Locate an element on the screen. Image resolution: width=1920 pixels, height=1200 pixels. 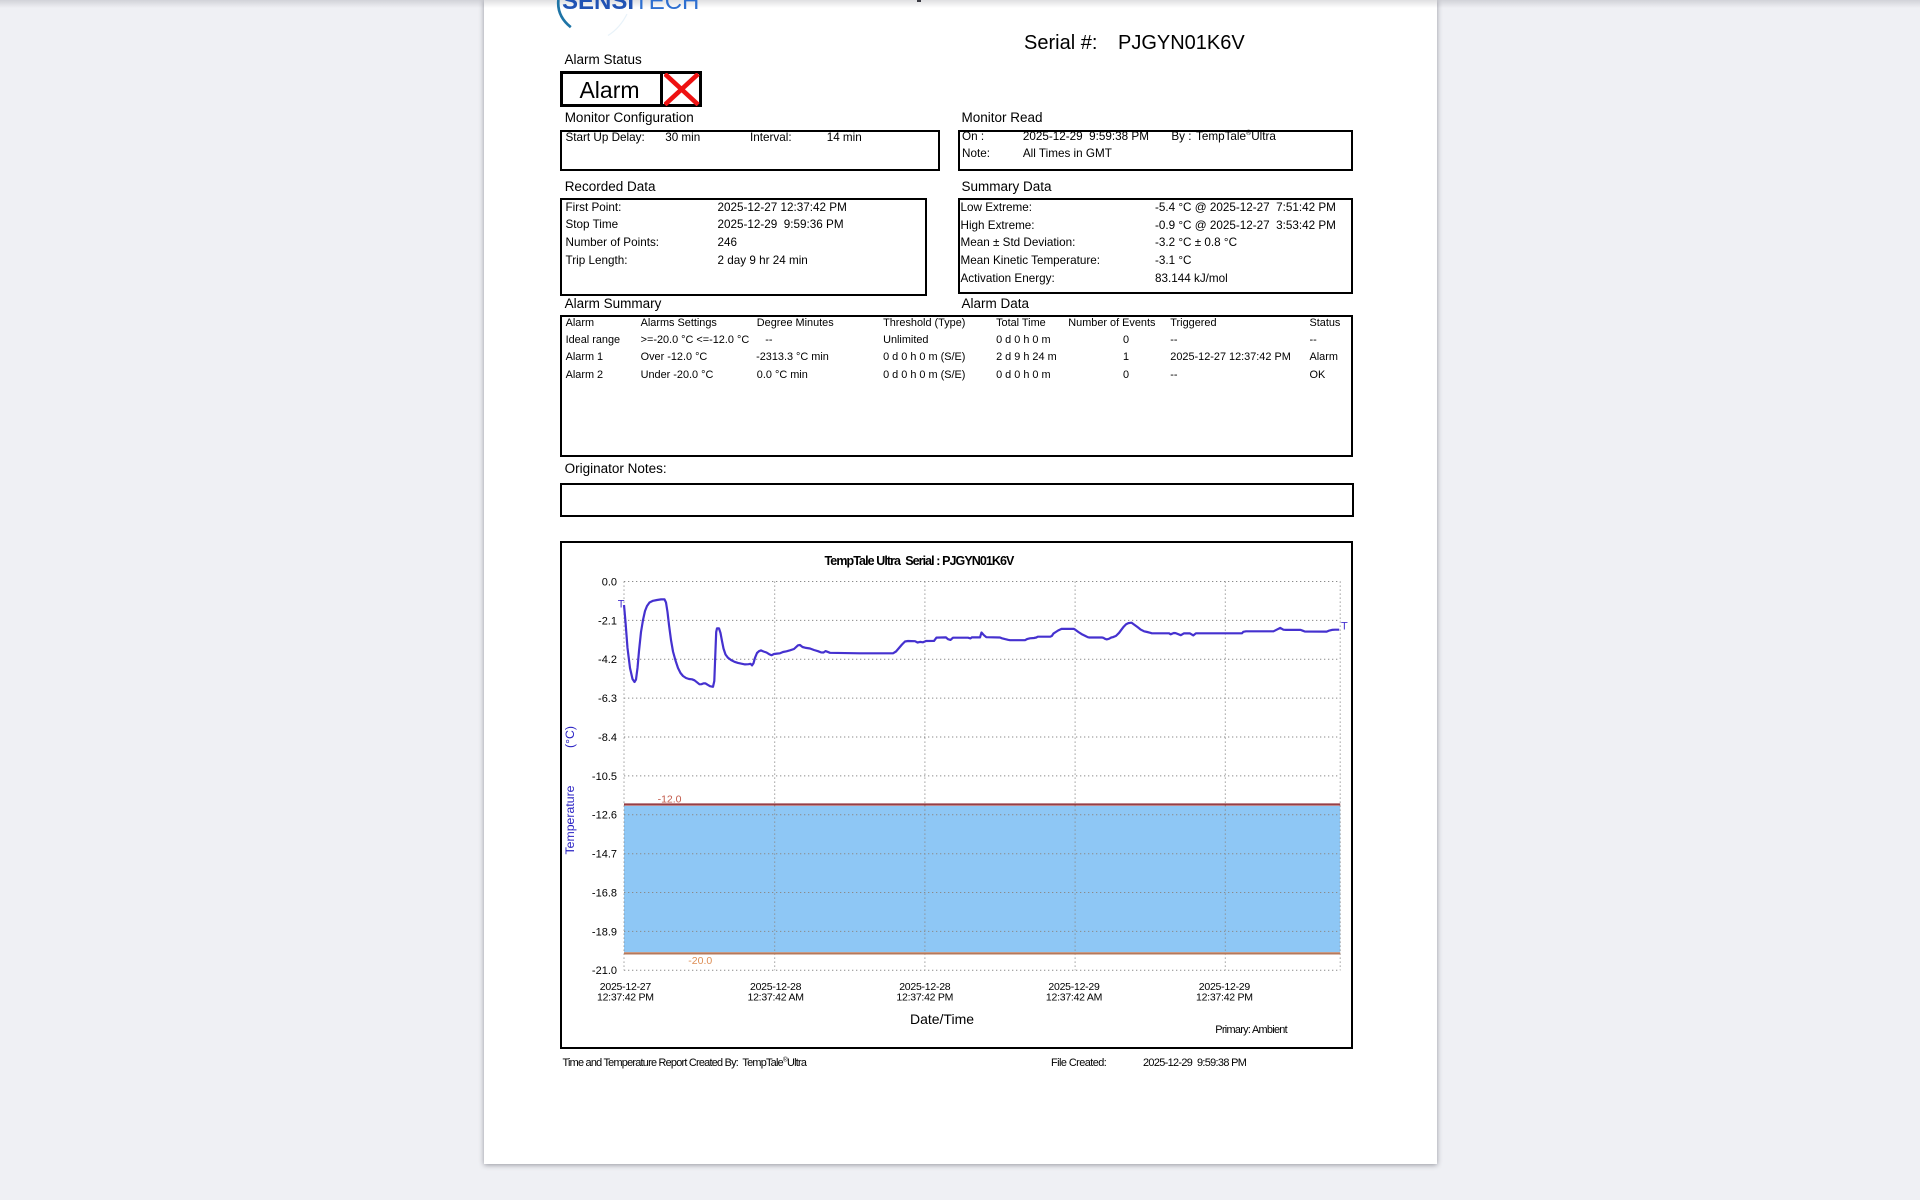
svg-text: -21.0 is located at coordinates (604, 971).